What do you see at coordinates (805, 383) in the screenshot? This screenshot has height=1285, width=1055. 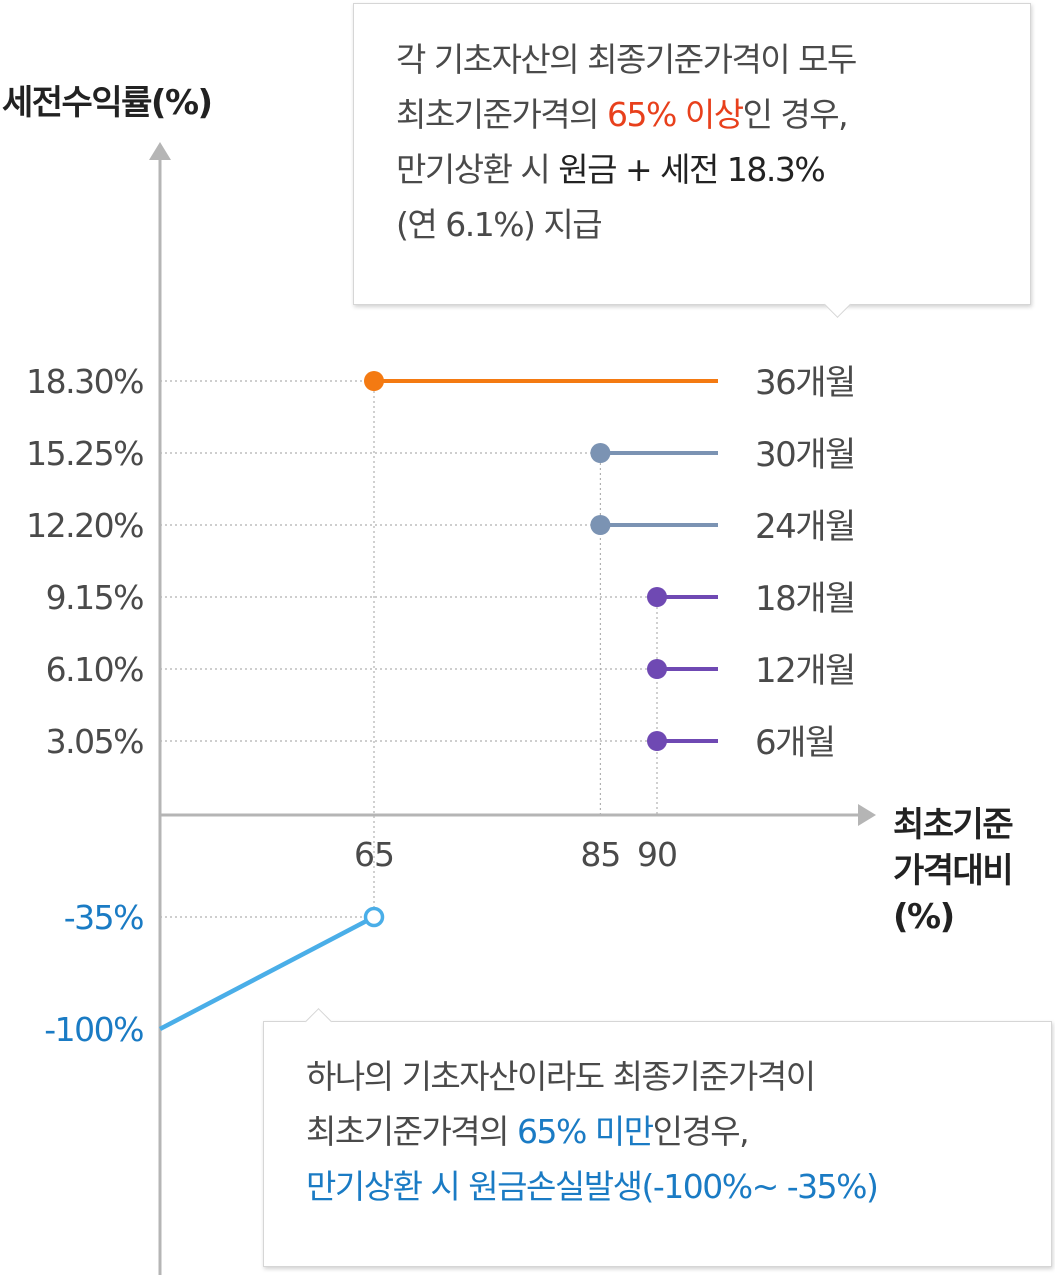 I see `series-label-0: 36개월` at bounding box center [805, 383].